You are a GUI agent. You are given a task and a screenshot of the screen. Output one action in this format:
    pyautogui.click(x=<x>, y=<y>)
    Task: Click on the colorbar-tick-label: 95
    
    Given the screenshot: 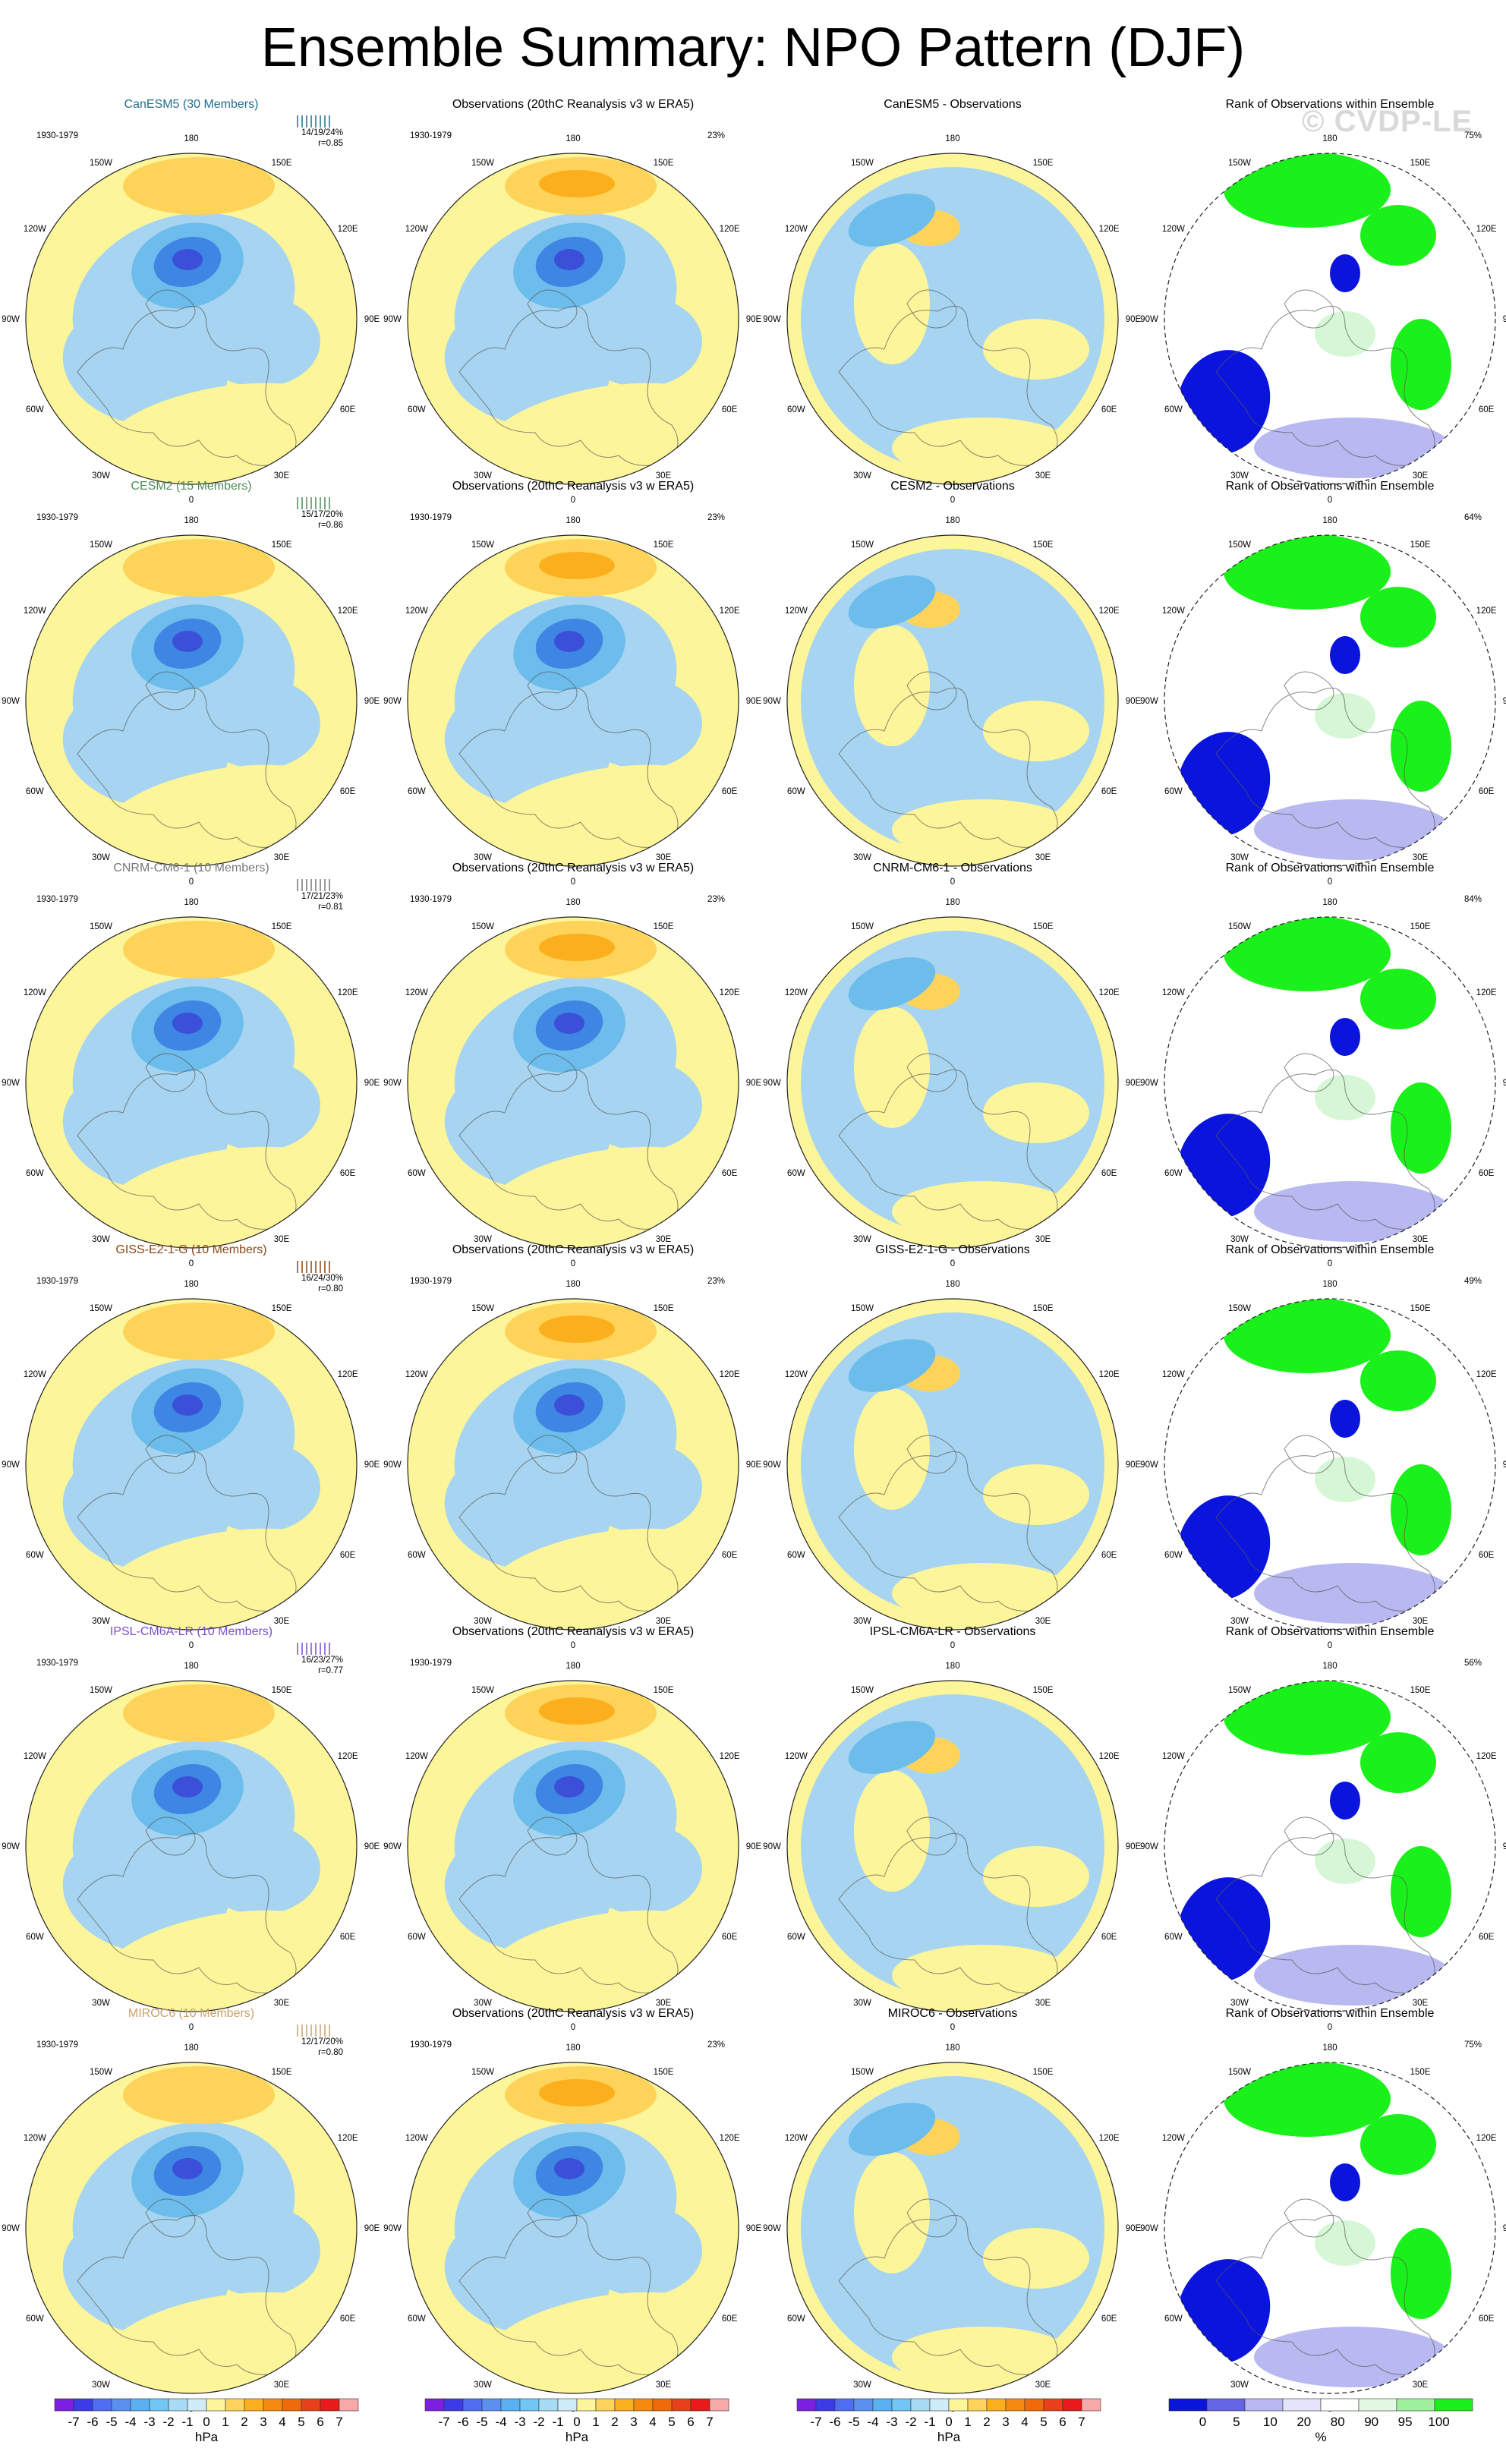 What is the action you would take?
    pyautogui.click(x=1405, y=2422)
    